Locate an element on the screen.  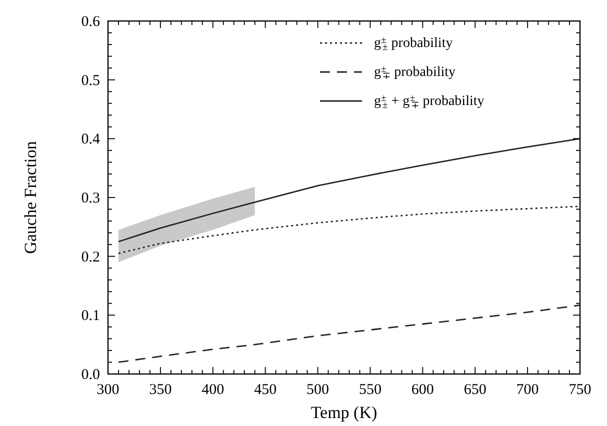
x-tick-label: 750 is located at coordinates (580, 390).